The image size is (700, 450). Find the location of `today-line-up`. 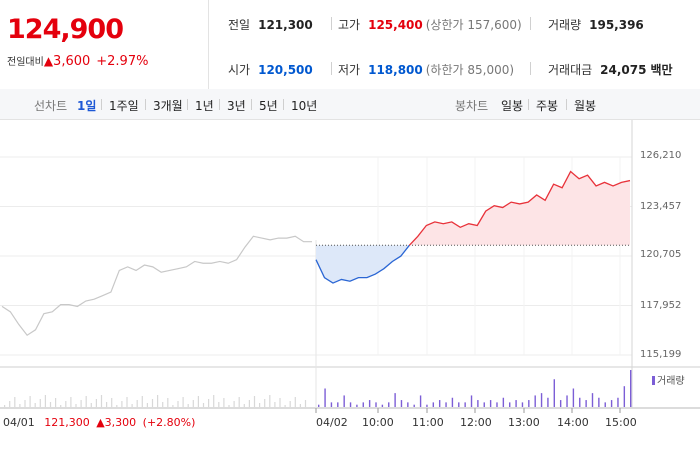

today-line-up is located at coordinates (519, 208).